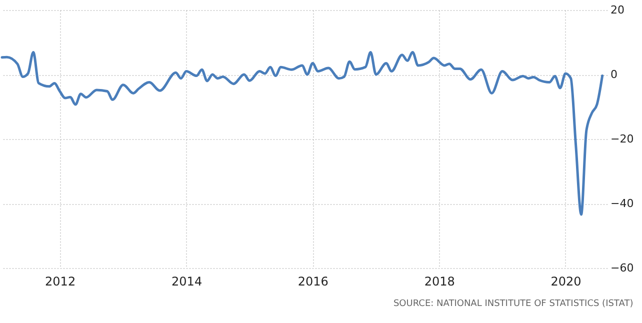 The height and width of the screenshot is (323, 642). Describe the element at coordinates (617, 10) in the screenshot. I see `y-tick-label: 20` at that location.